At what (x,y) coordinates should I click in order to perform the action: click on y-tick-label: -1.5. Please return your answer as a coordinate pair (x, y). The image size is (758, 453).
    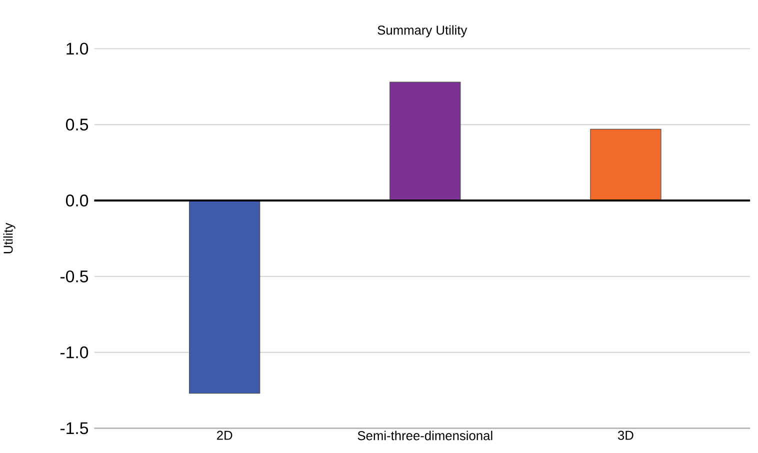
    Looking at the image, I should click on (74, 428).